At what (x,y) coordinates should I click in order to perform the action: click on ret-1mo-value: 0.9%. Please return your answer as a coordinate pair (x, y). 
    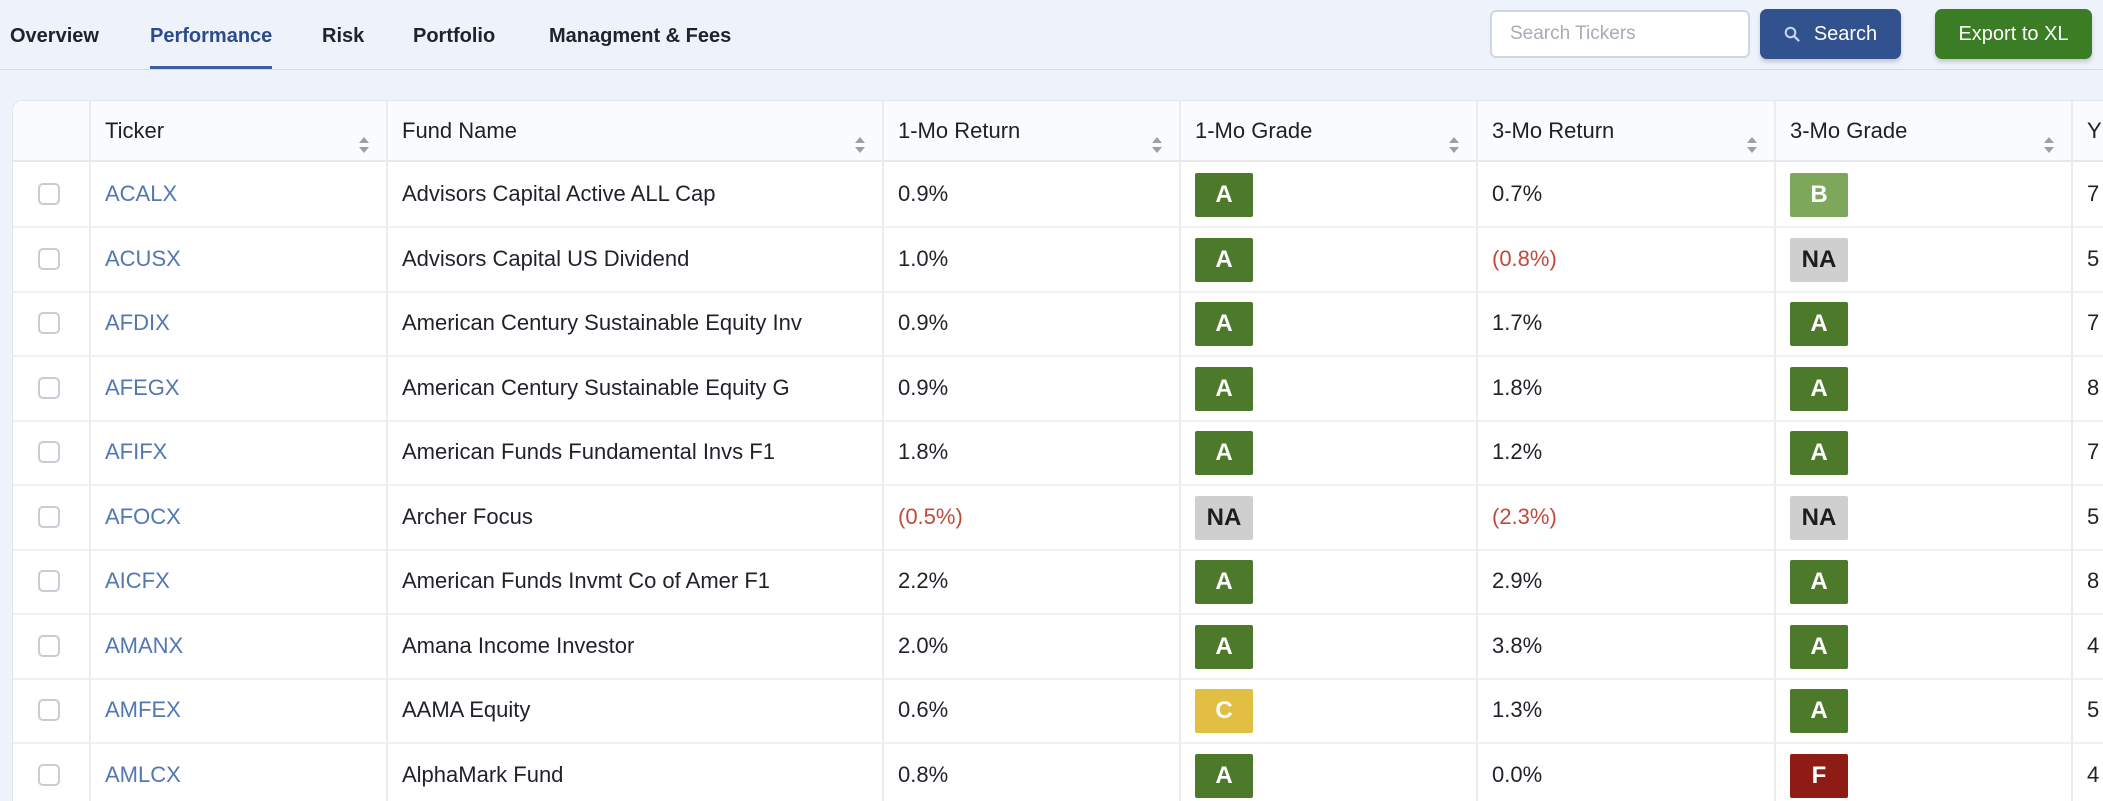
    Looking at the image, I should click on (923, 387).